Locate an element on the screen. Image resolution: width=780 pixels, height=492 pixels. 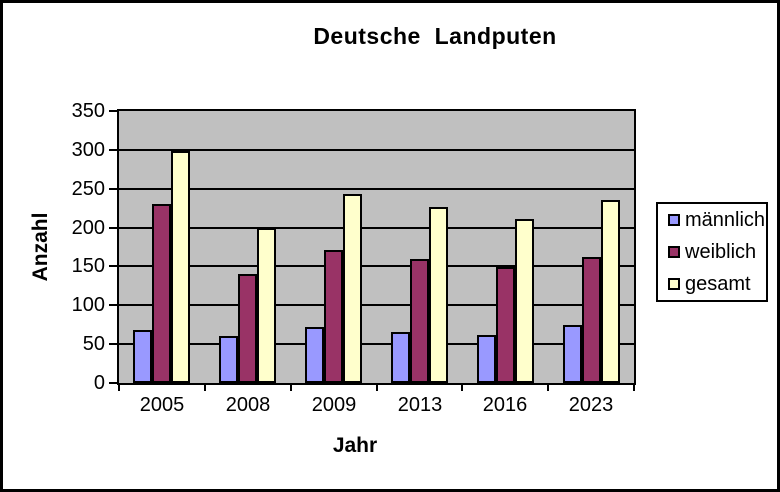
x-tick-label-2023: 2023 is located at coordinates (591, 405).